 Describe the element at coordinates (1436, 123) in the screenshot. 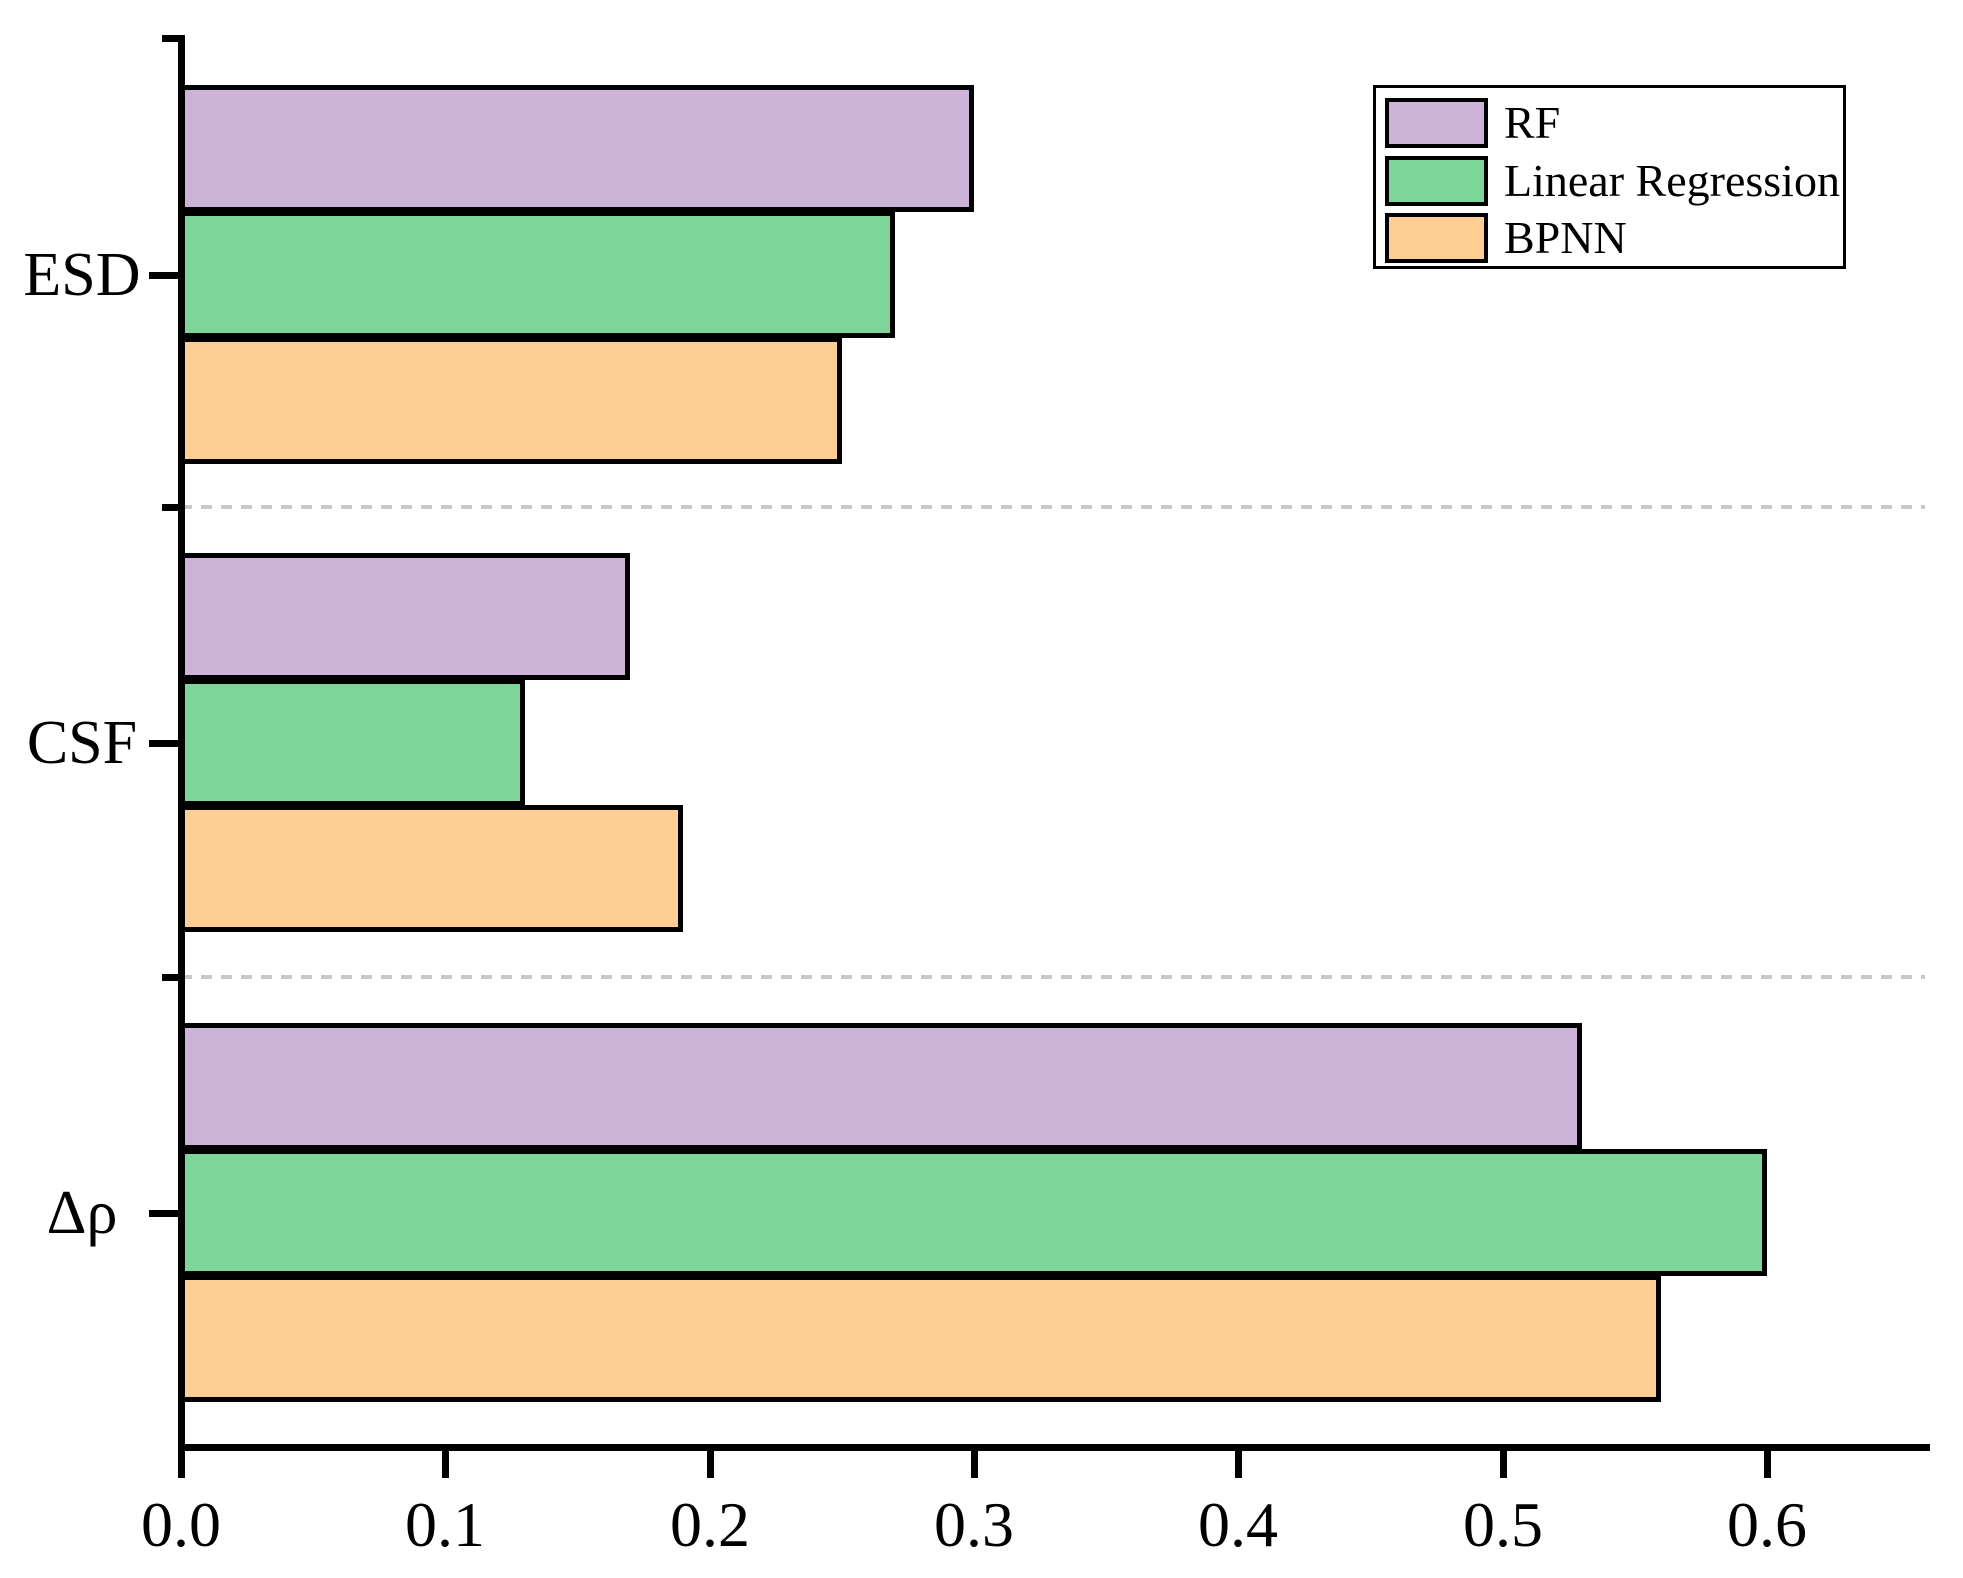

I see `legend-swatch-rf` at that location.